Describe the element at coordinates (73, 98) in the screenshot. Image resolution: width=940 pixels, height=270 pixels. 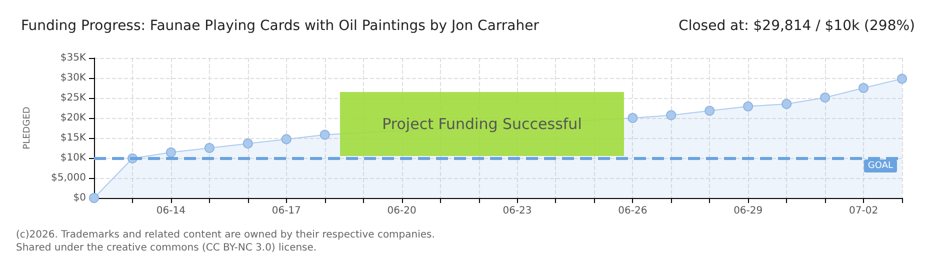
I see `y-tick-label: $25K` at that location.